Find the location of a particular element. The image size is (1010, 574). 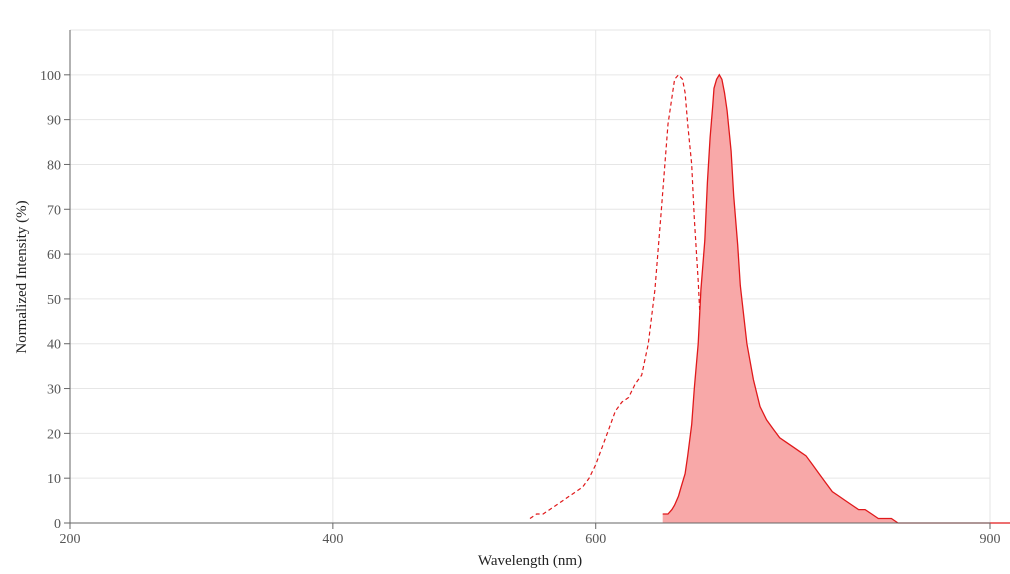

x-tick-label: 200 is located at coordinates (70, 539).